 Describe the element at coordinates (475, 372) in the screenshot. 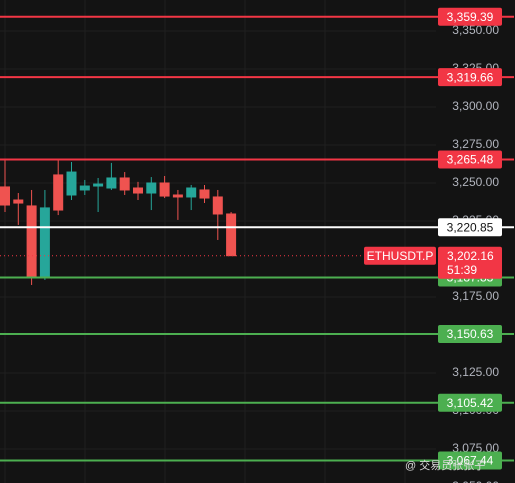

I see `y-tick-label: 3,125.00` at that location.